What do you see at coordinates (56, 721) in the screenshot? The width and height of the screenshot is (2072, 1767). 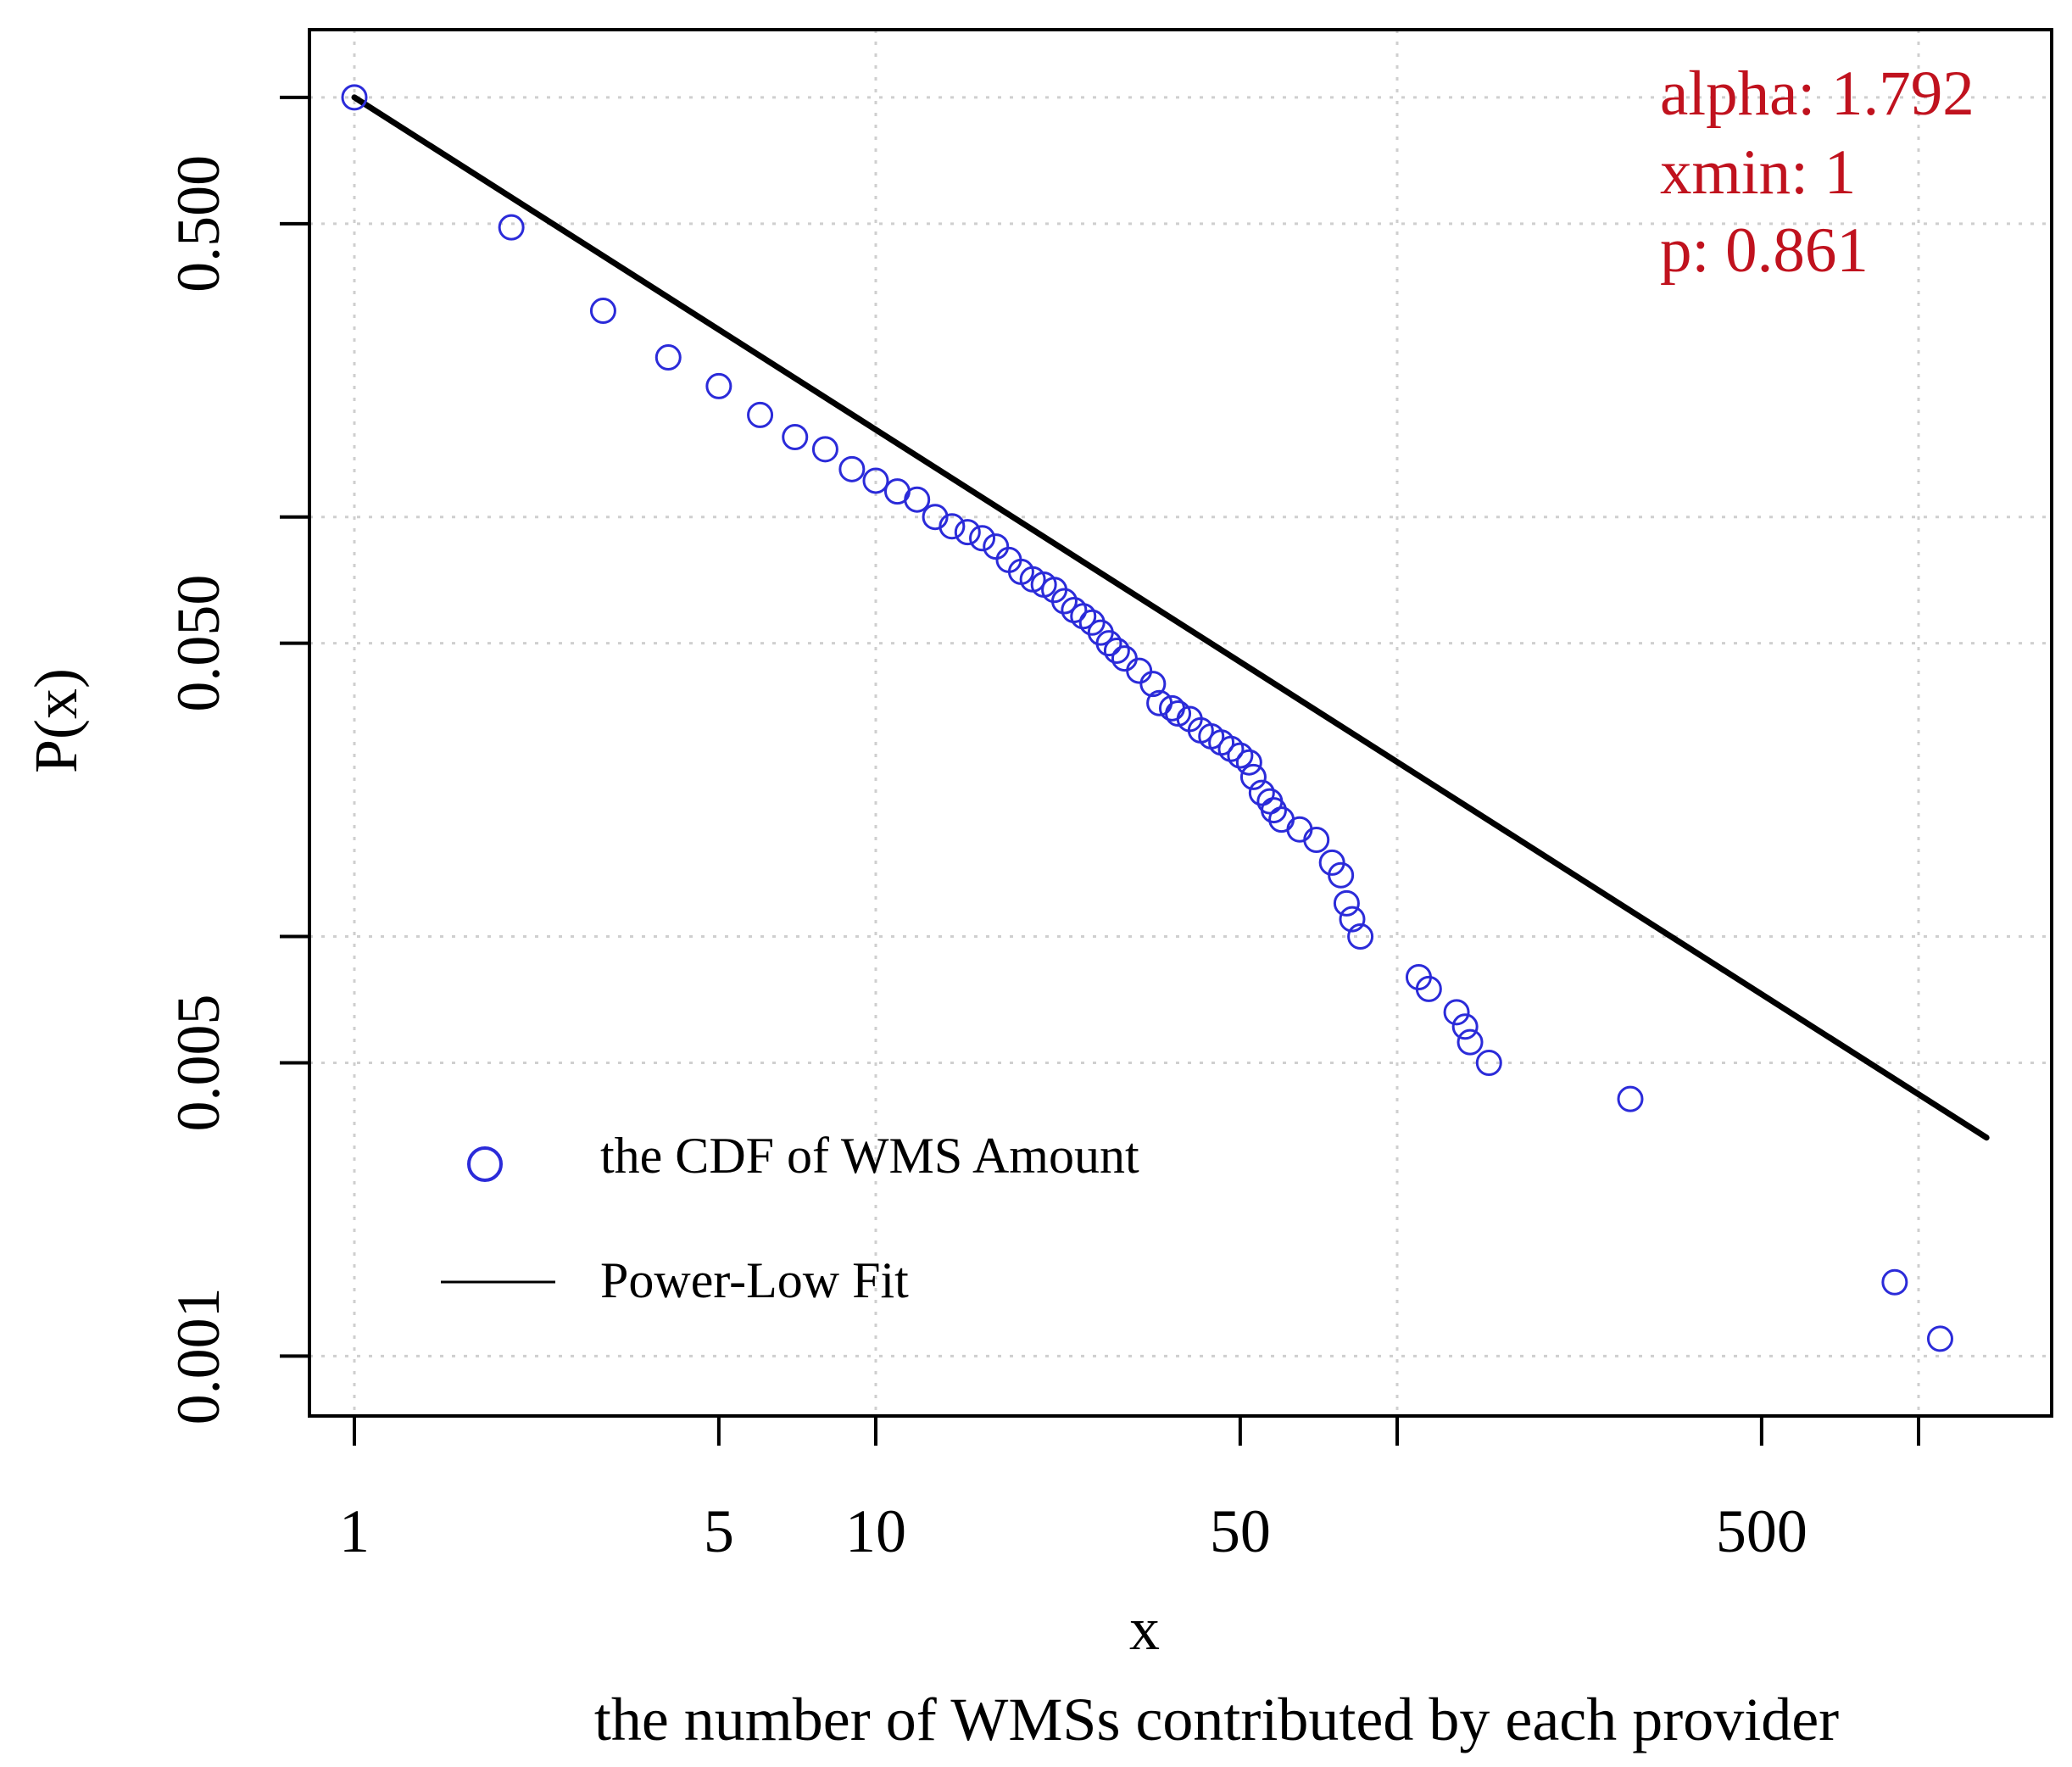 I see `y-axis-title: P(x)` at bounding box center [56, 721].